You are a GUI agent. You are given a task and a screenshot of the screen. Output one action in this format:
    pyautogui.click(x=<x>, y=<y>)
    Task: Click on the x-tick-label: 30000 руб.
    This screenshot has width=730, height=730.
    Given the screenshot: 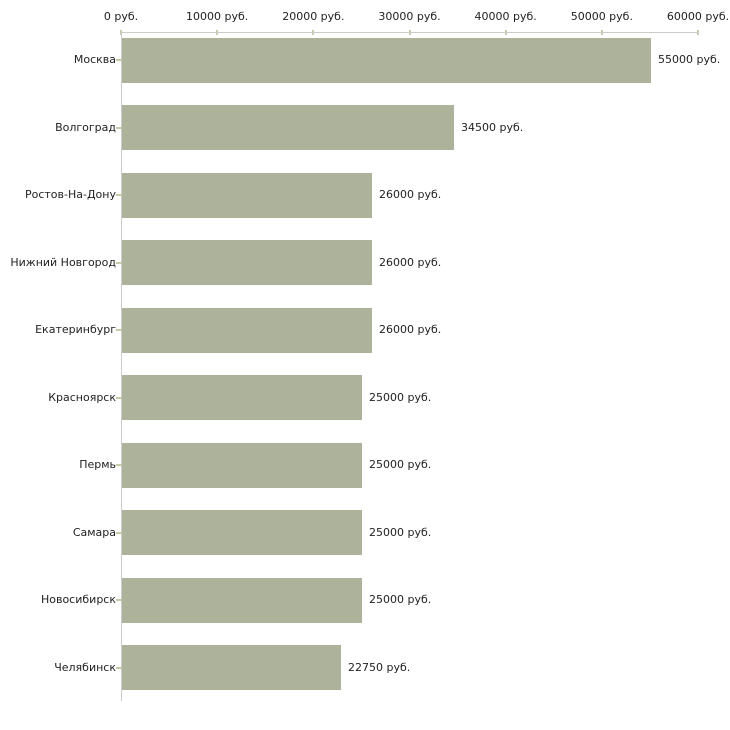 What is the action you would take?
    pyautogui.click(x=409, y=16)
    